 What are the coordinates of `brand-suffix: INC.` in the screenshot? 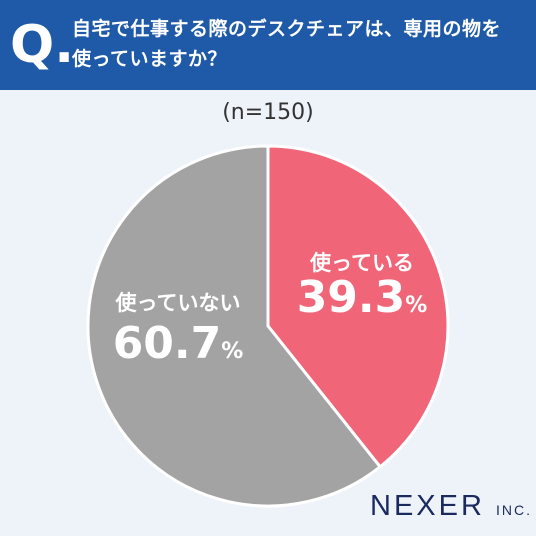 It's located at (513, 510).